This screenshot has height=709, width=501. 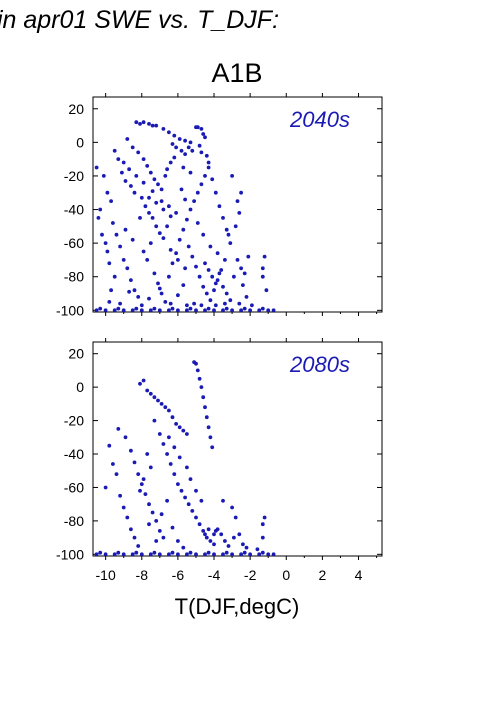 I want to click on y-tick-label: -20, so click(x=74, y=421).